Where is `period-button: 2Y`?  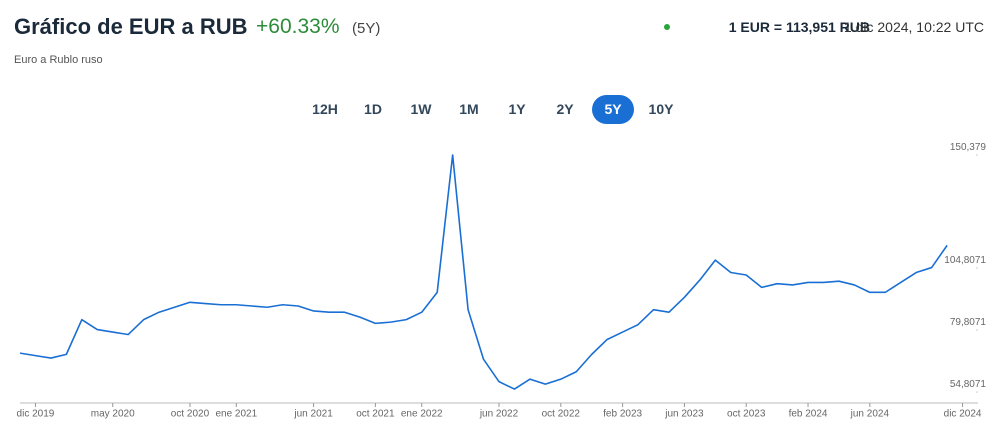
period-button: 2Y is located at coordinates (565, 109).